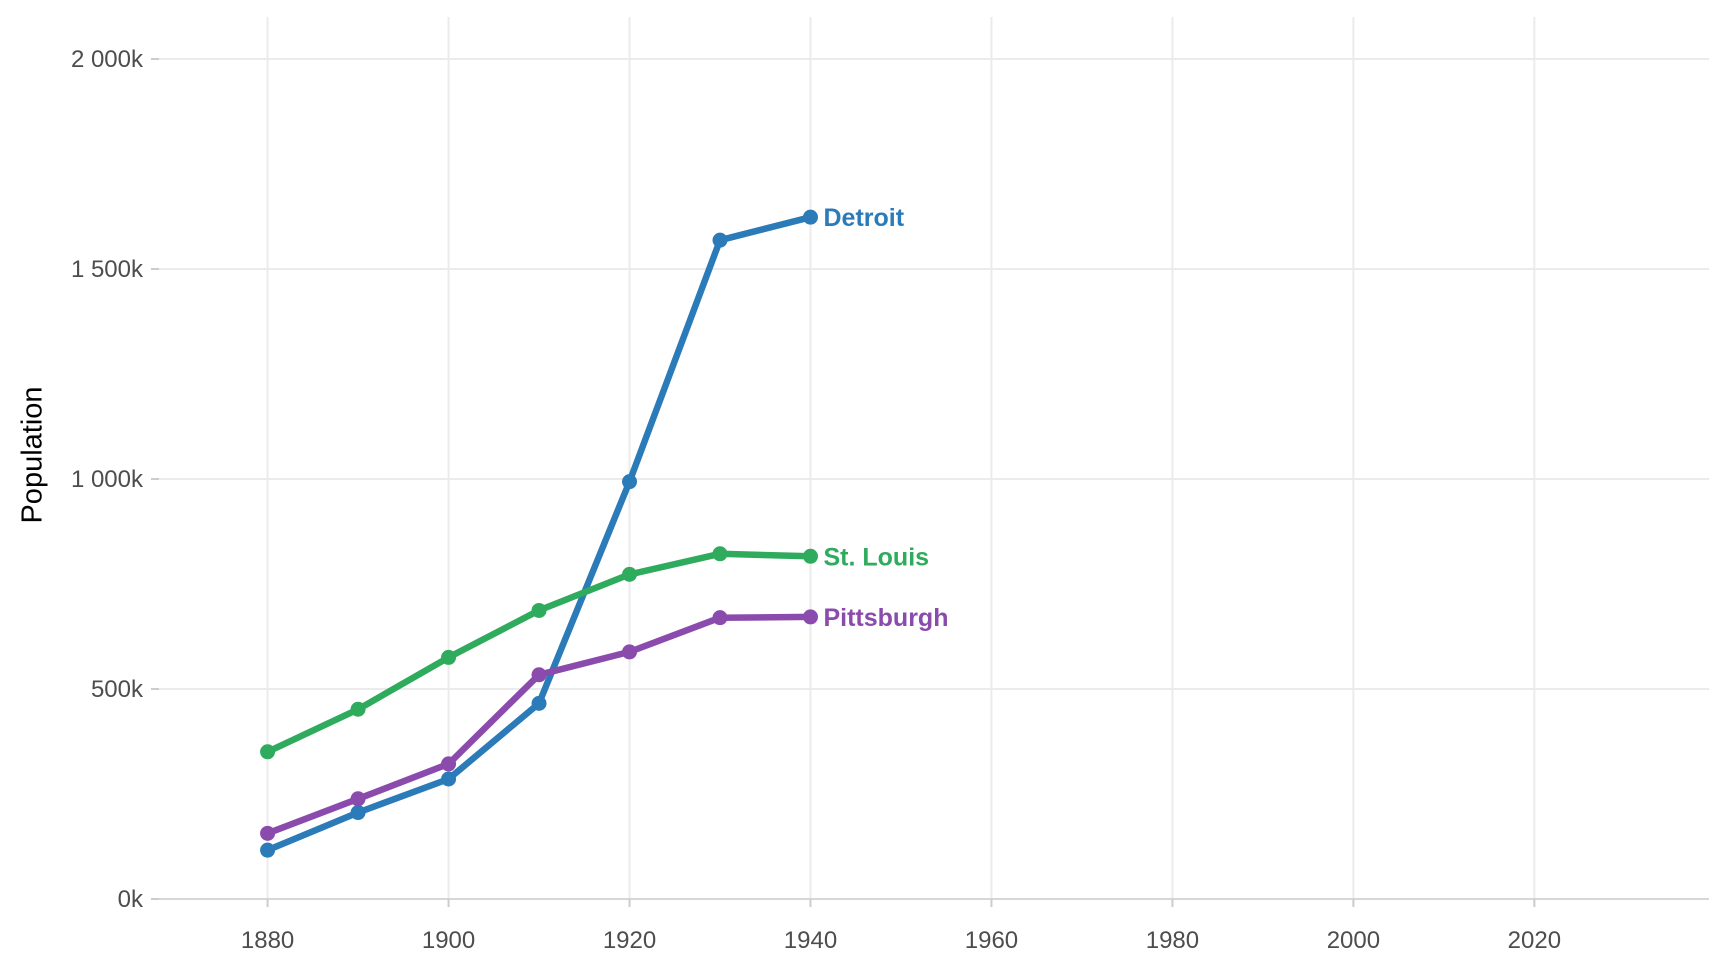 This screenshot has width=1728, height=960. Describe the element at coordinates (117, 689) in the screenshot. I see `y-tick-label: 500k` at that location.